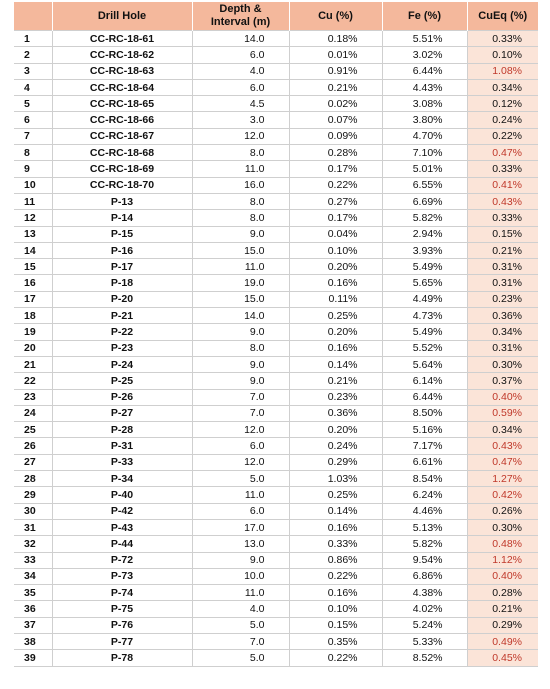  What do you see at coordinates (276, 609) in the screenshot?
I see `table-row: 36 P-75 4.0 0.10% 4.02% 0.21%` at bounding box center [276, 609].